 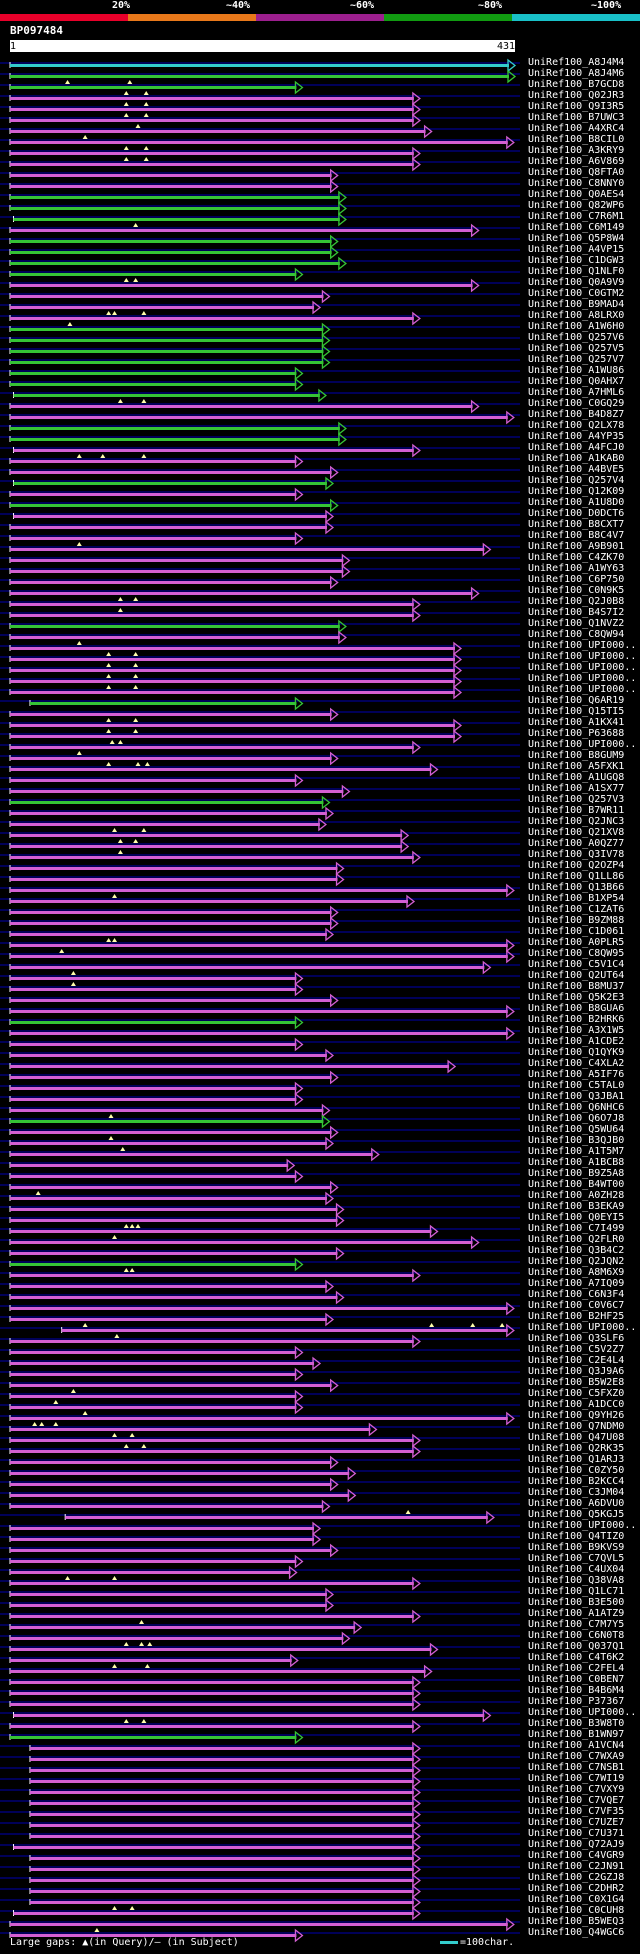 I want to click on hit-label: UniRef100_Q3J9A6, so click(x=576, y=1371).